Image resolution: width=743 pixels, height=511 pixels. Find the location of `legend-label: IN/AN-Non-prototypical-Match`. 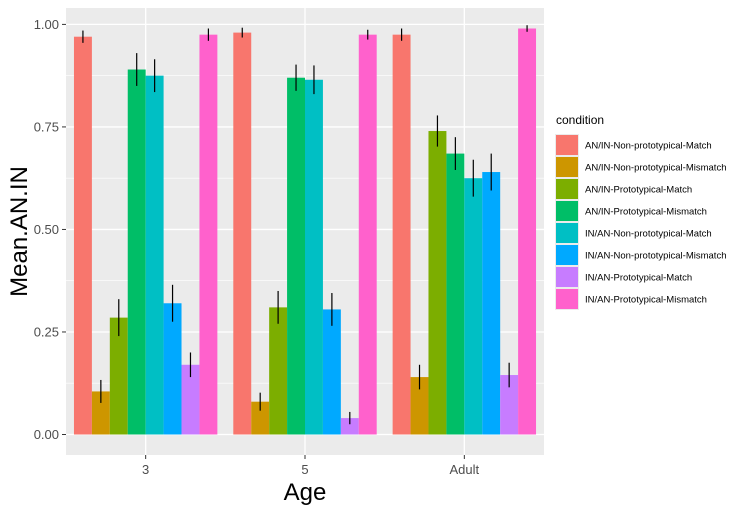

legend-label: IN/AN-Non-prototypical-Match is located at coordinates (648, 234).